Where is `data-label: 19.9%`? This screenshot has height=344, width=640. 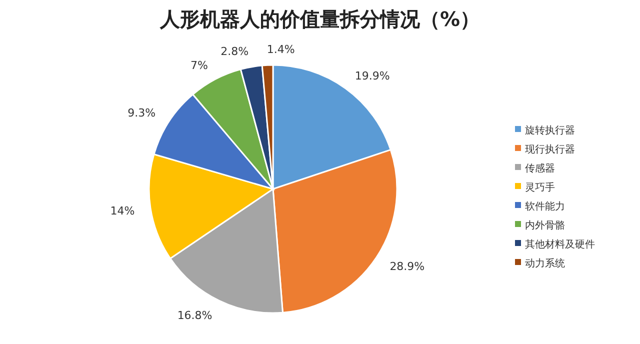
data-label: 19.9% is located at coordinates (372, 75).